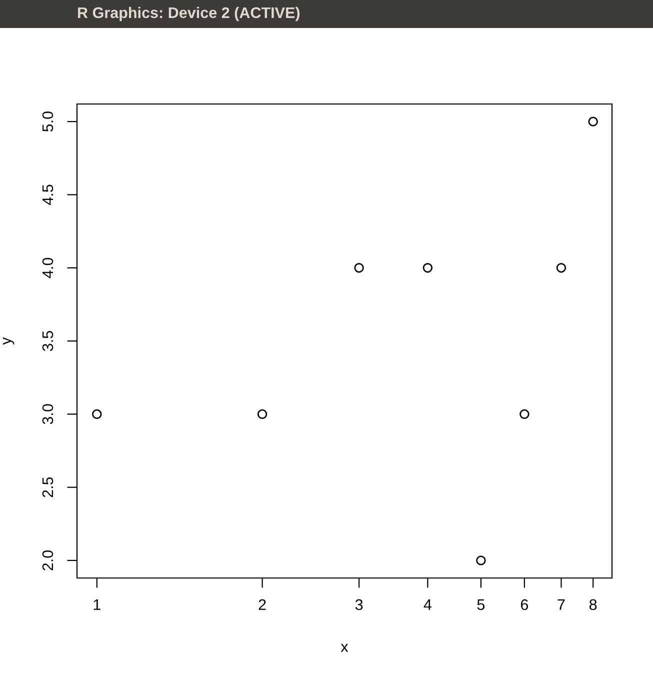 This screenshot has width=653, height=674. Describe the element at coordinates (48, 194) in the screenshot. I see `y-tick-label: 4.5` at that location.